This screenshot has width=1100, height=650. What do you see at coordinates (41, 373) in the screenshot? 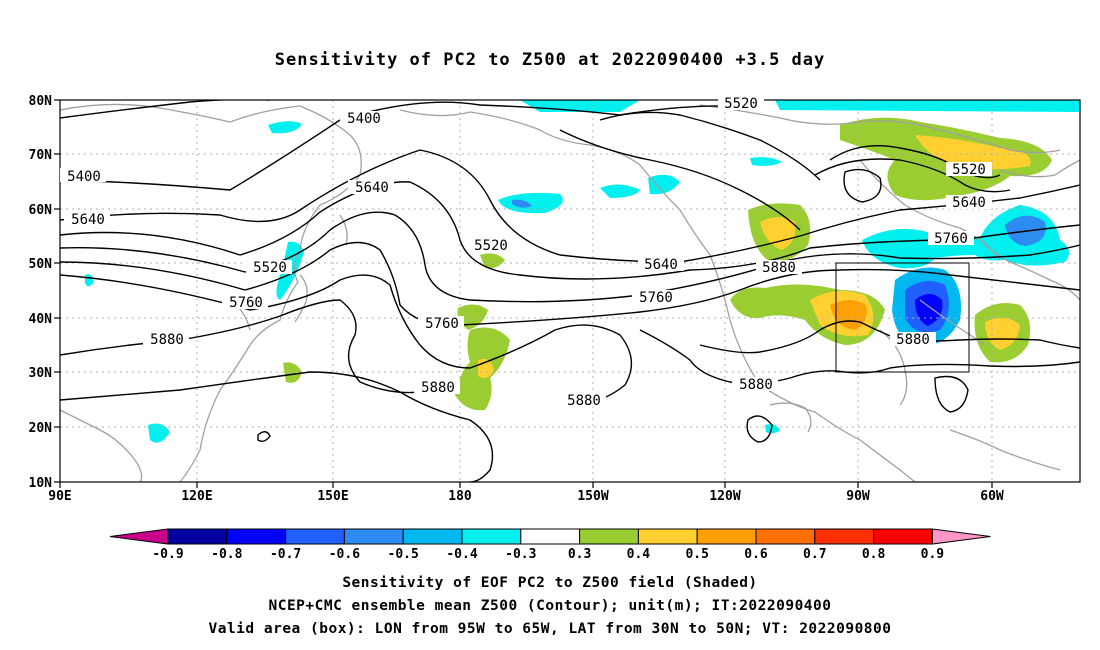
I see `lat-label: 30N` at bounding box center [41, 373].